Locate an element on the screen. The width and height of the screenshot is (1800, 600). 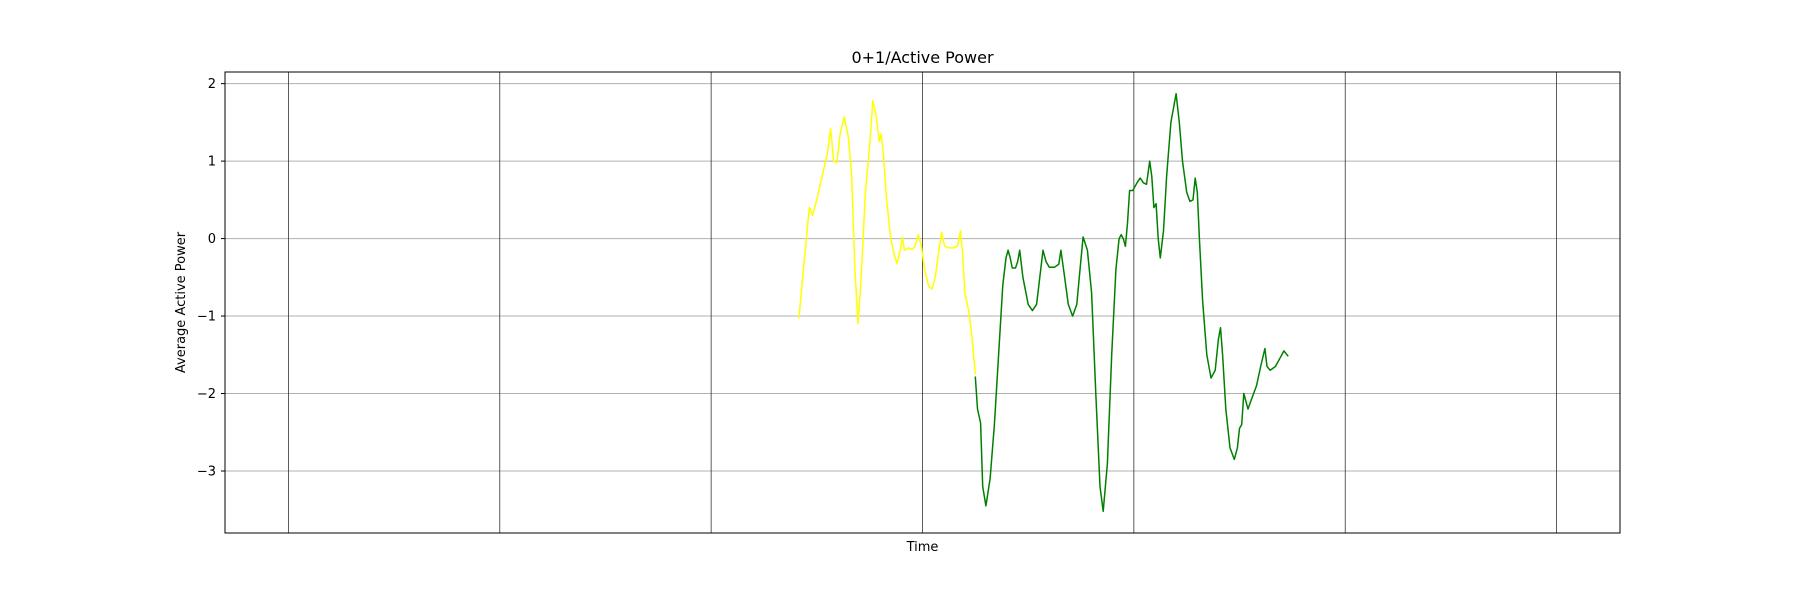
y-tick-label: 2 is located at coordinates (212, 84).